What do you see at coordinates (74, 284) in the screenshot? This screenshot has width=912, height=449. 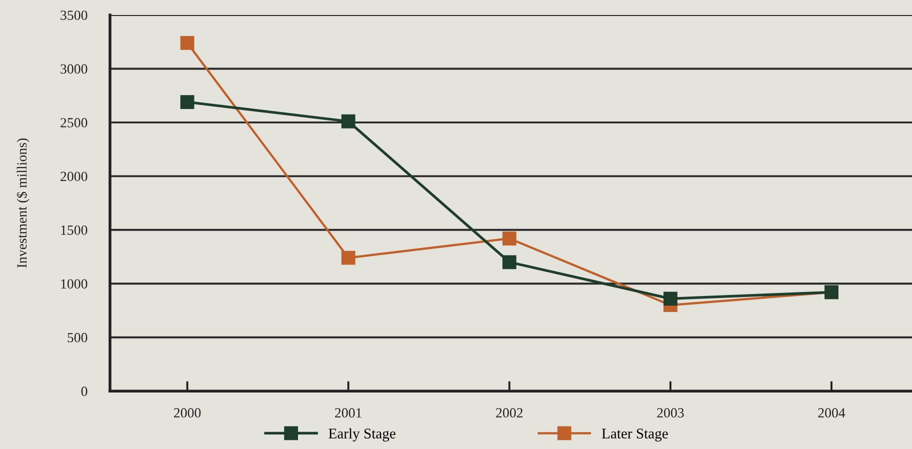 I see `y-tick-label: 1000` at bounding box center [74, 284].